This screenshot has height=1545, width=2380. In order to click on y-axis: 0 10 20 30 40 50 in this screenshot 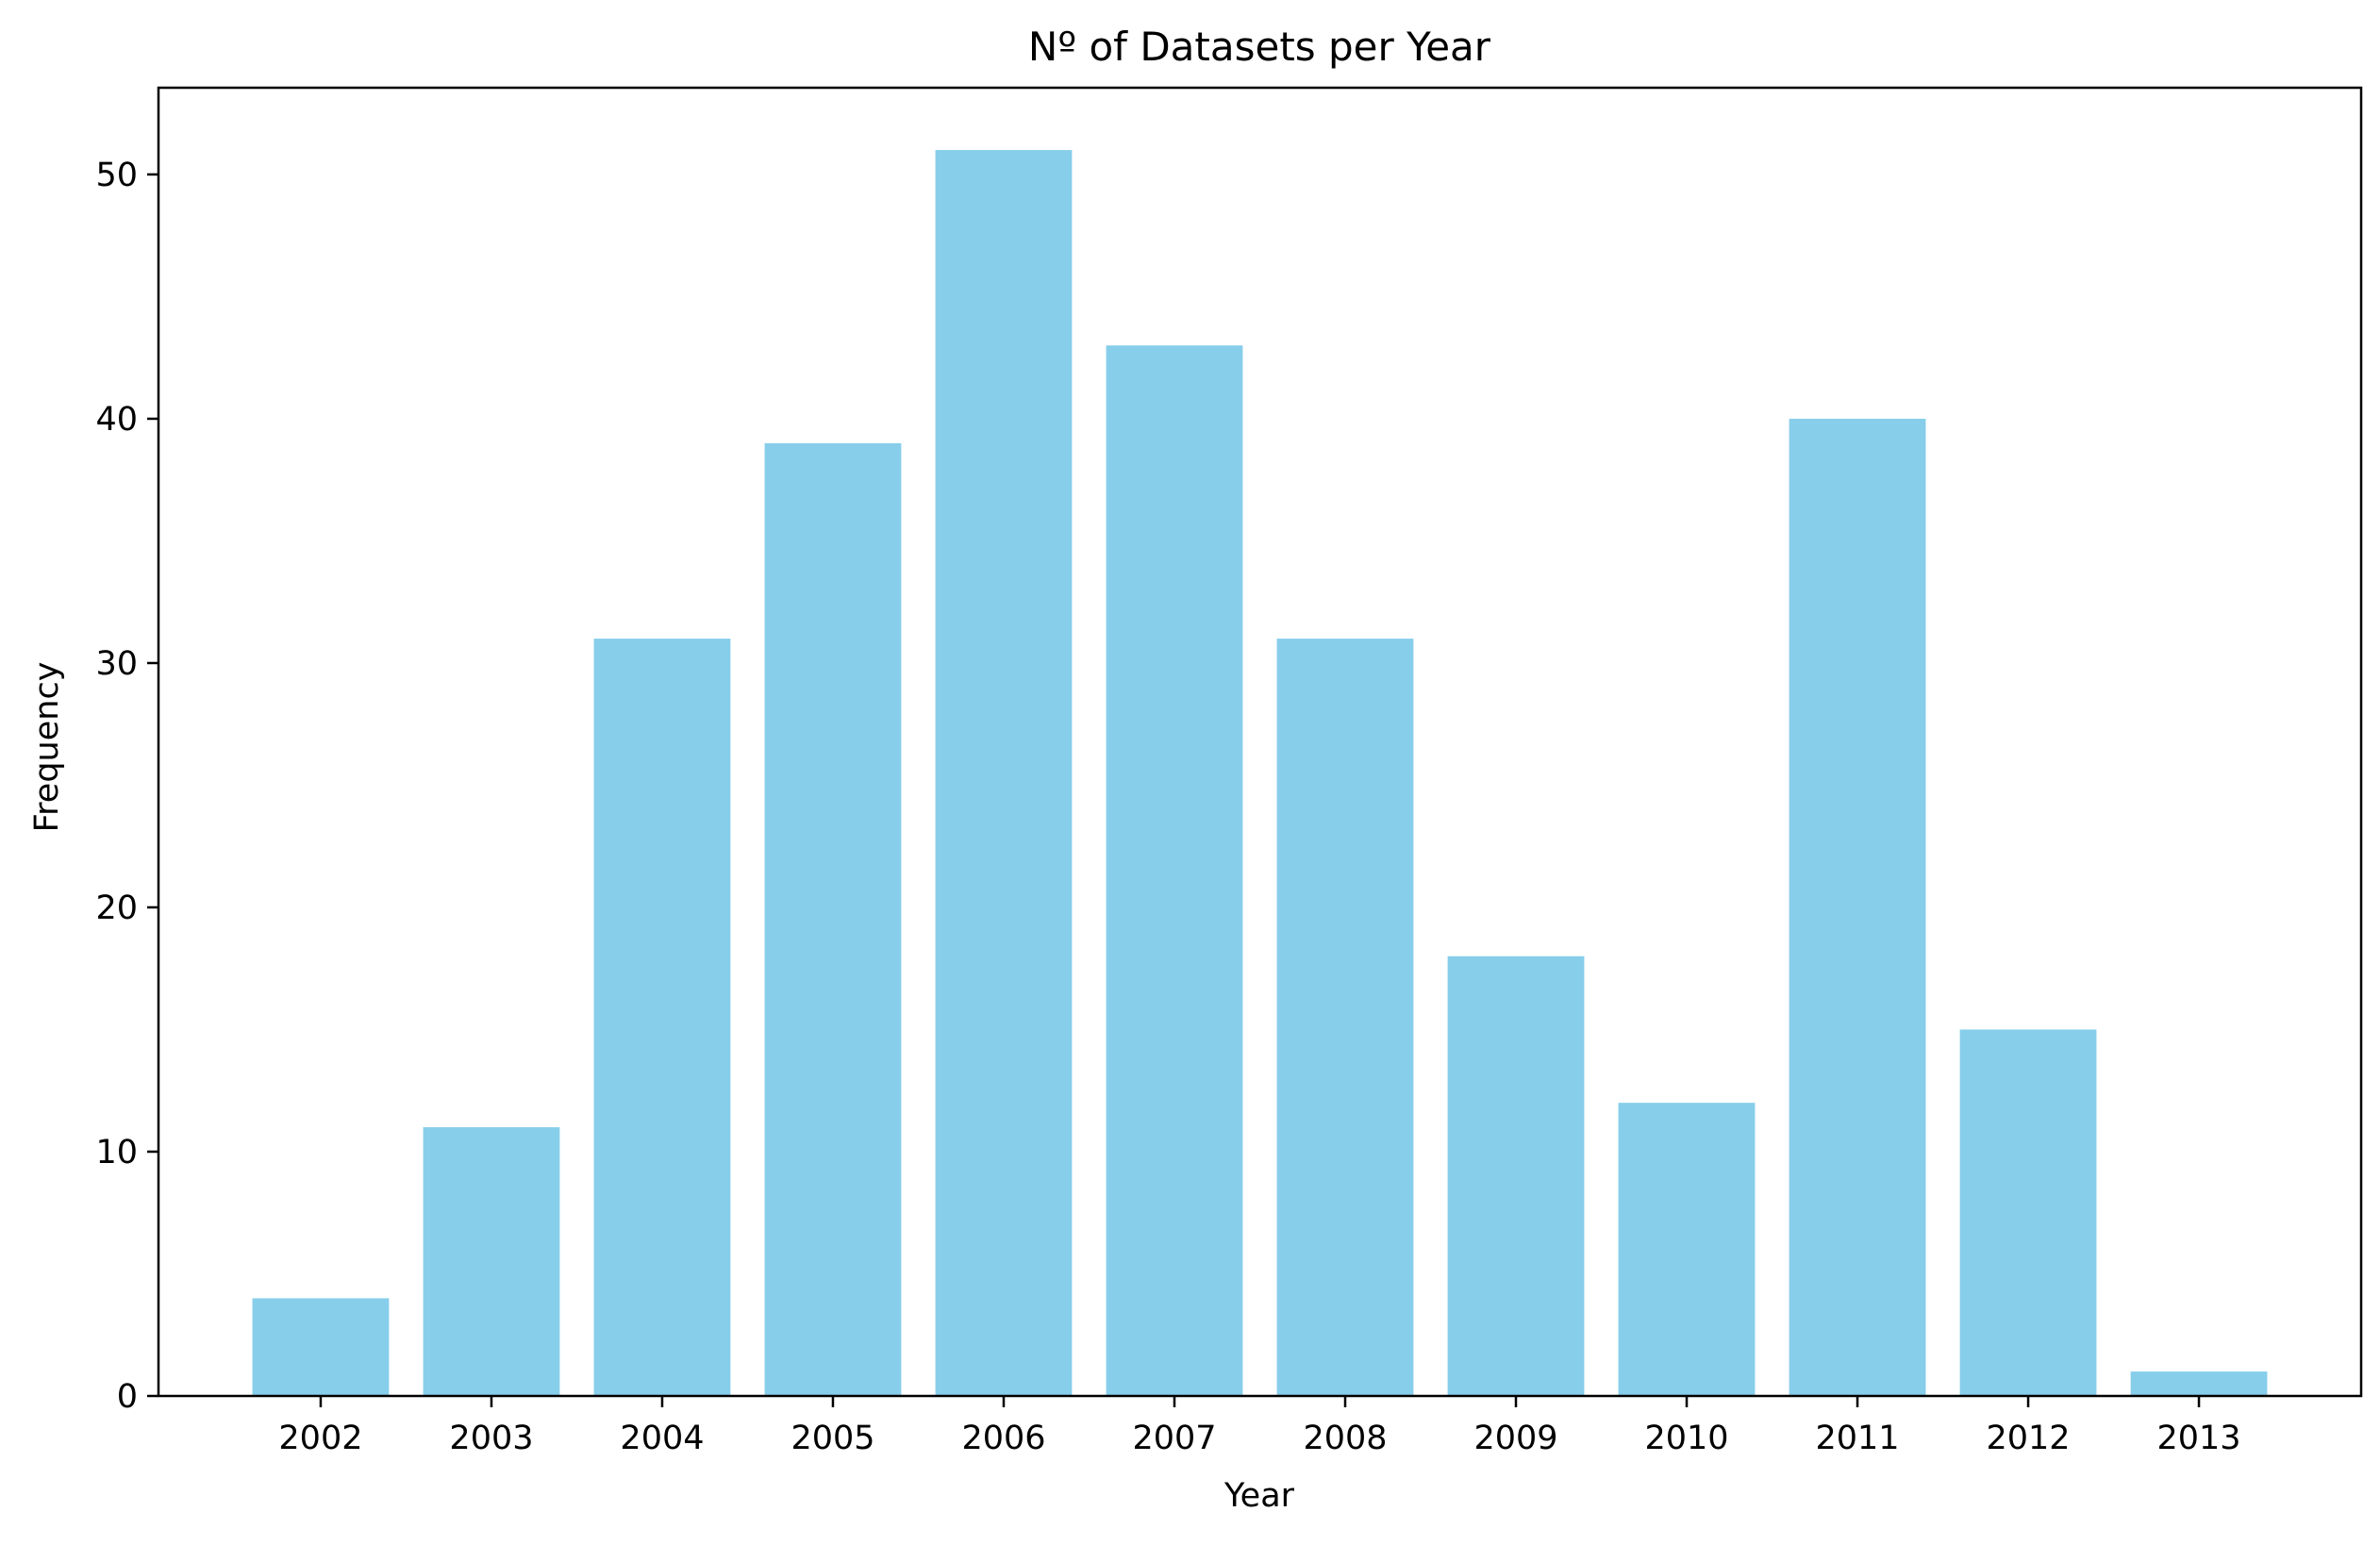, I will do `click(126, 787)`.